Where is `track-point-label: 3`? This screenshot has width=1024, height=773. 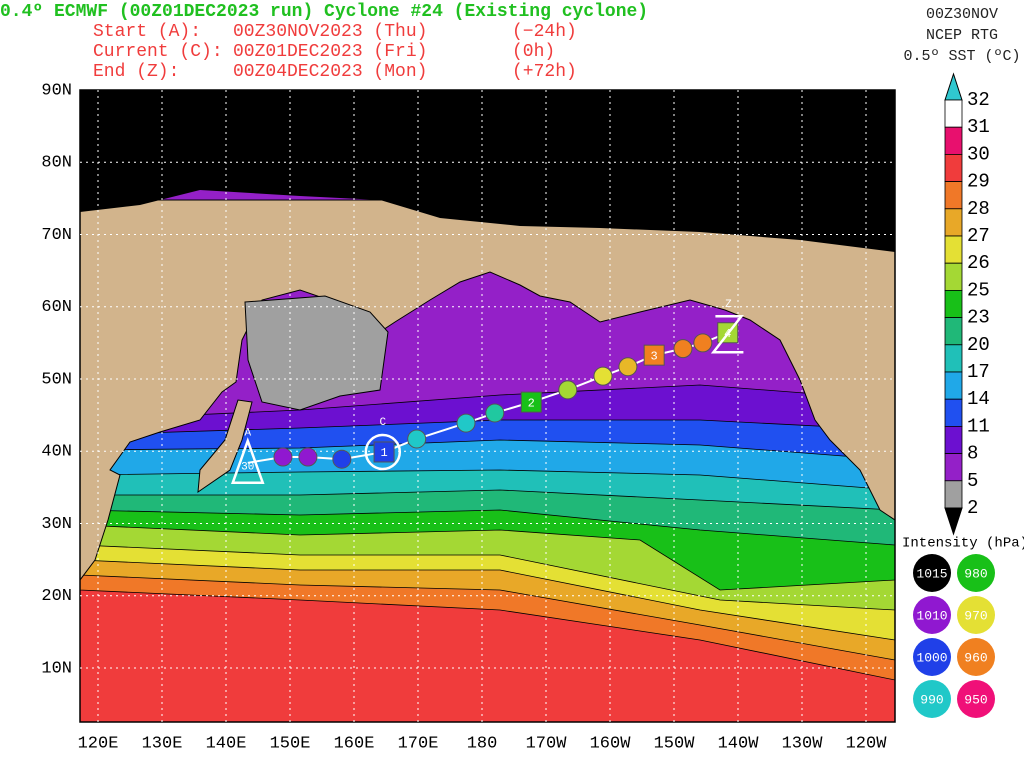
track-point-label: 3 is located at coordinates (654, 356).